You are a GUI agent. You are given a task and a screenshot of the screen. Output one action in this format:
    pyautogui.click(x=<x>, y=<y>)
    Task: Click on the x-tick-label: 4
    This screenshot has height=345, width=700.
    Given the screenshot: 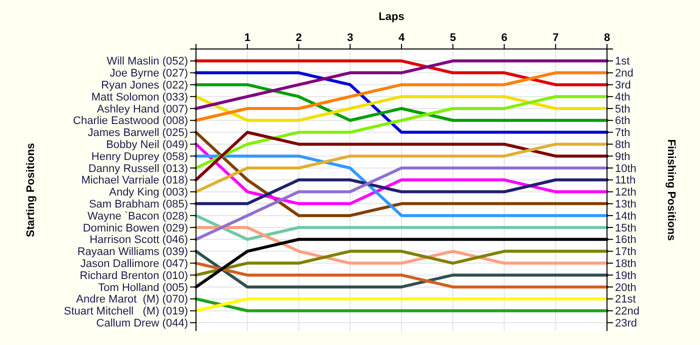 What is the action you would take?
    pyautogui.click(x=402, y=38)
    